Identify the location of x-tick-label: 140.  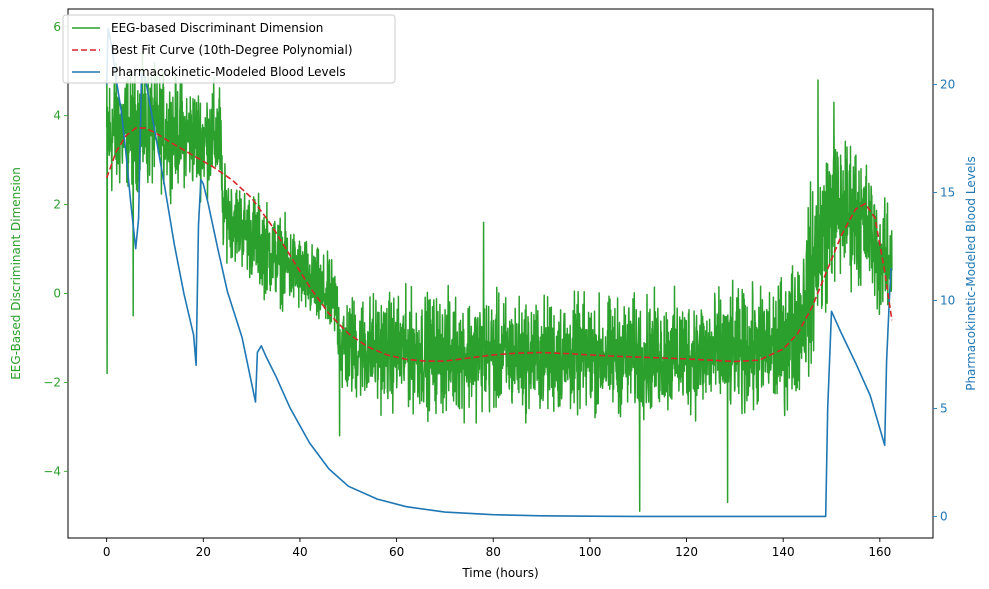
(783, 552).